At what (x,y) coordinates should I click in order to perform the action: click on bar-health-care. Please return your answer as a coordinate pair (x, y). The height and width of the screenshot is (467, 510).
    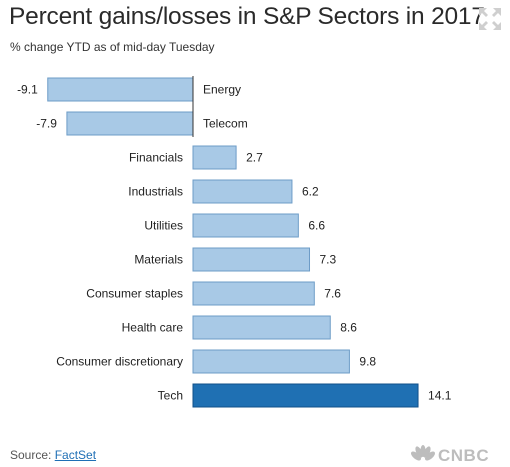
    Looking at the image, I should click on (261, 327).